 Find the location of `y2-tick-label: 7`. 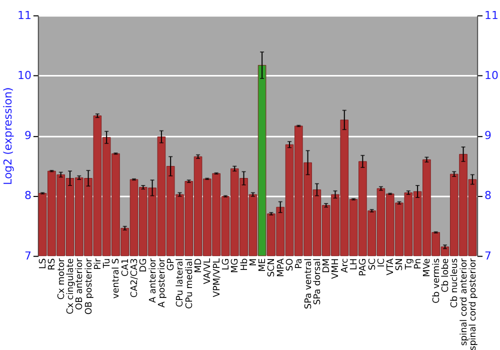

y2-tick-label: 7 is located at coordinates (488, 255).